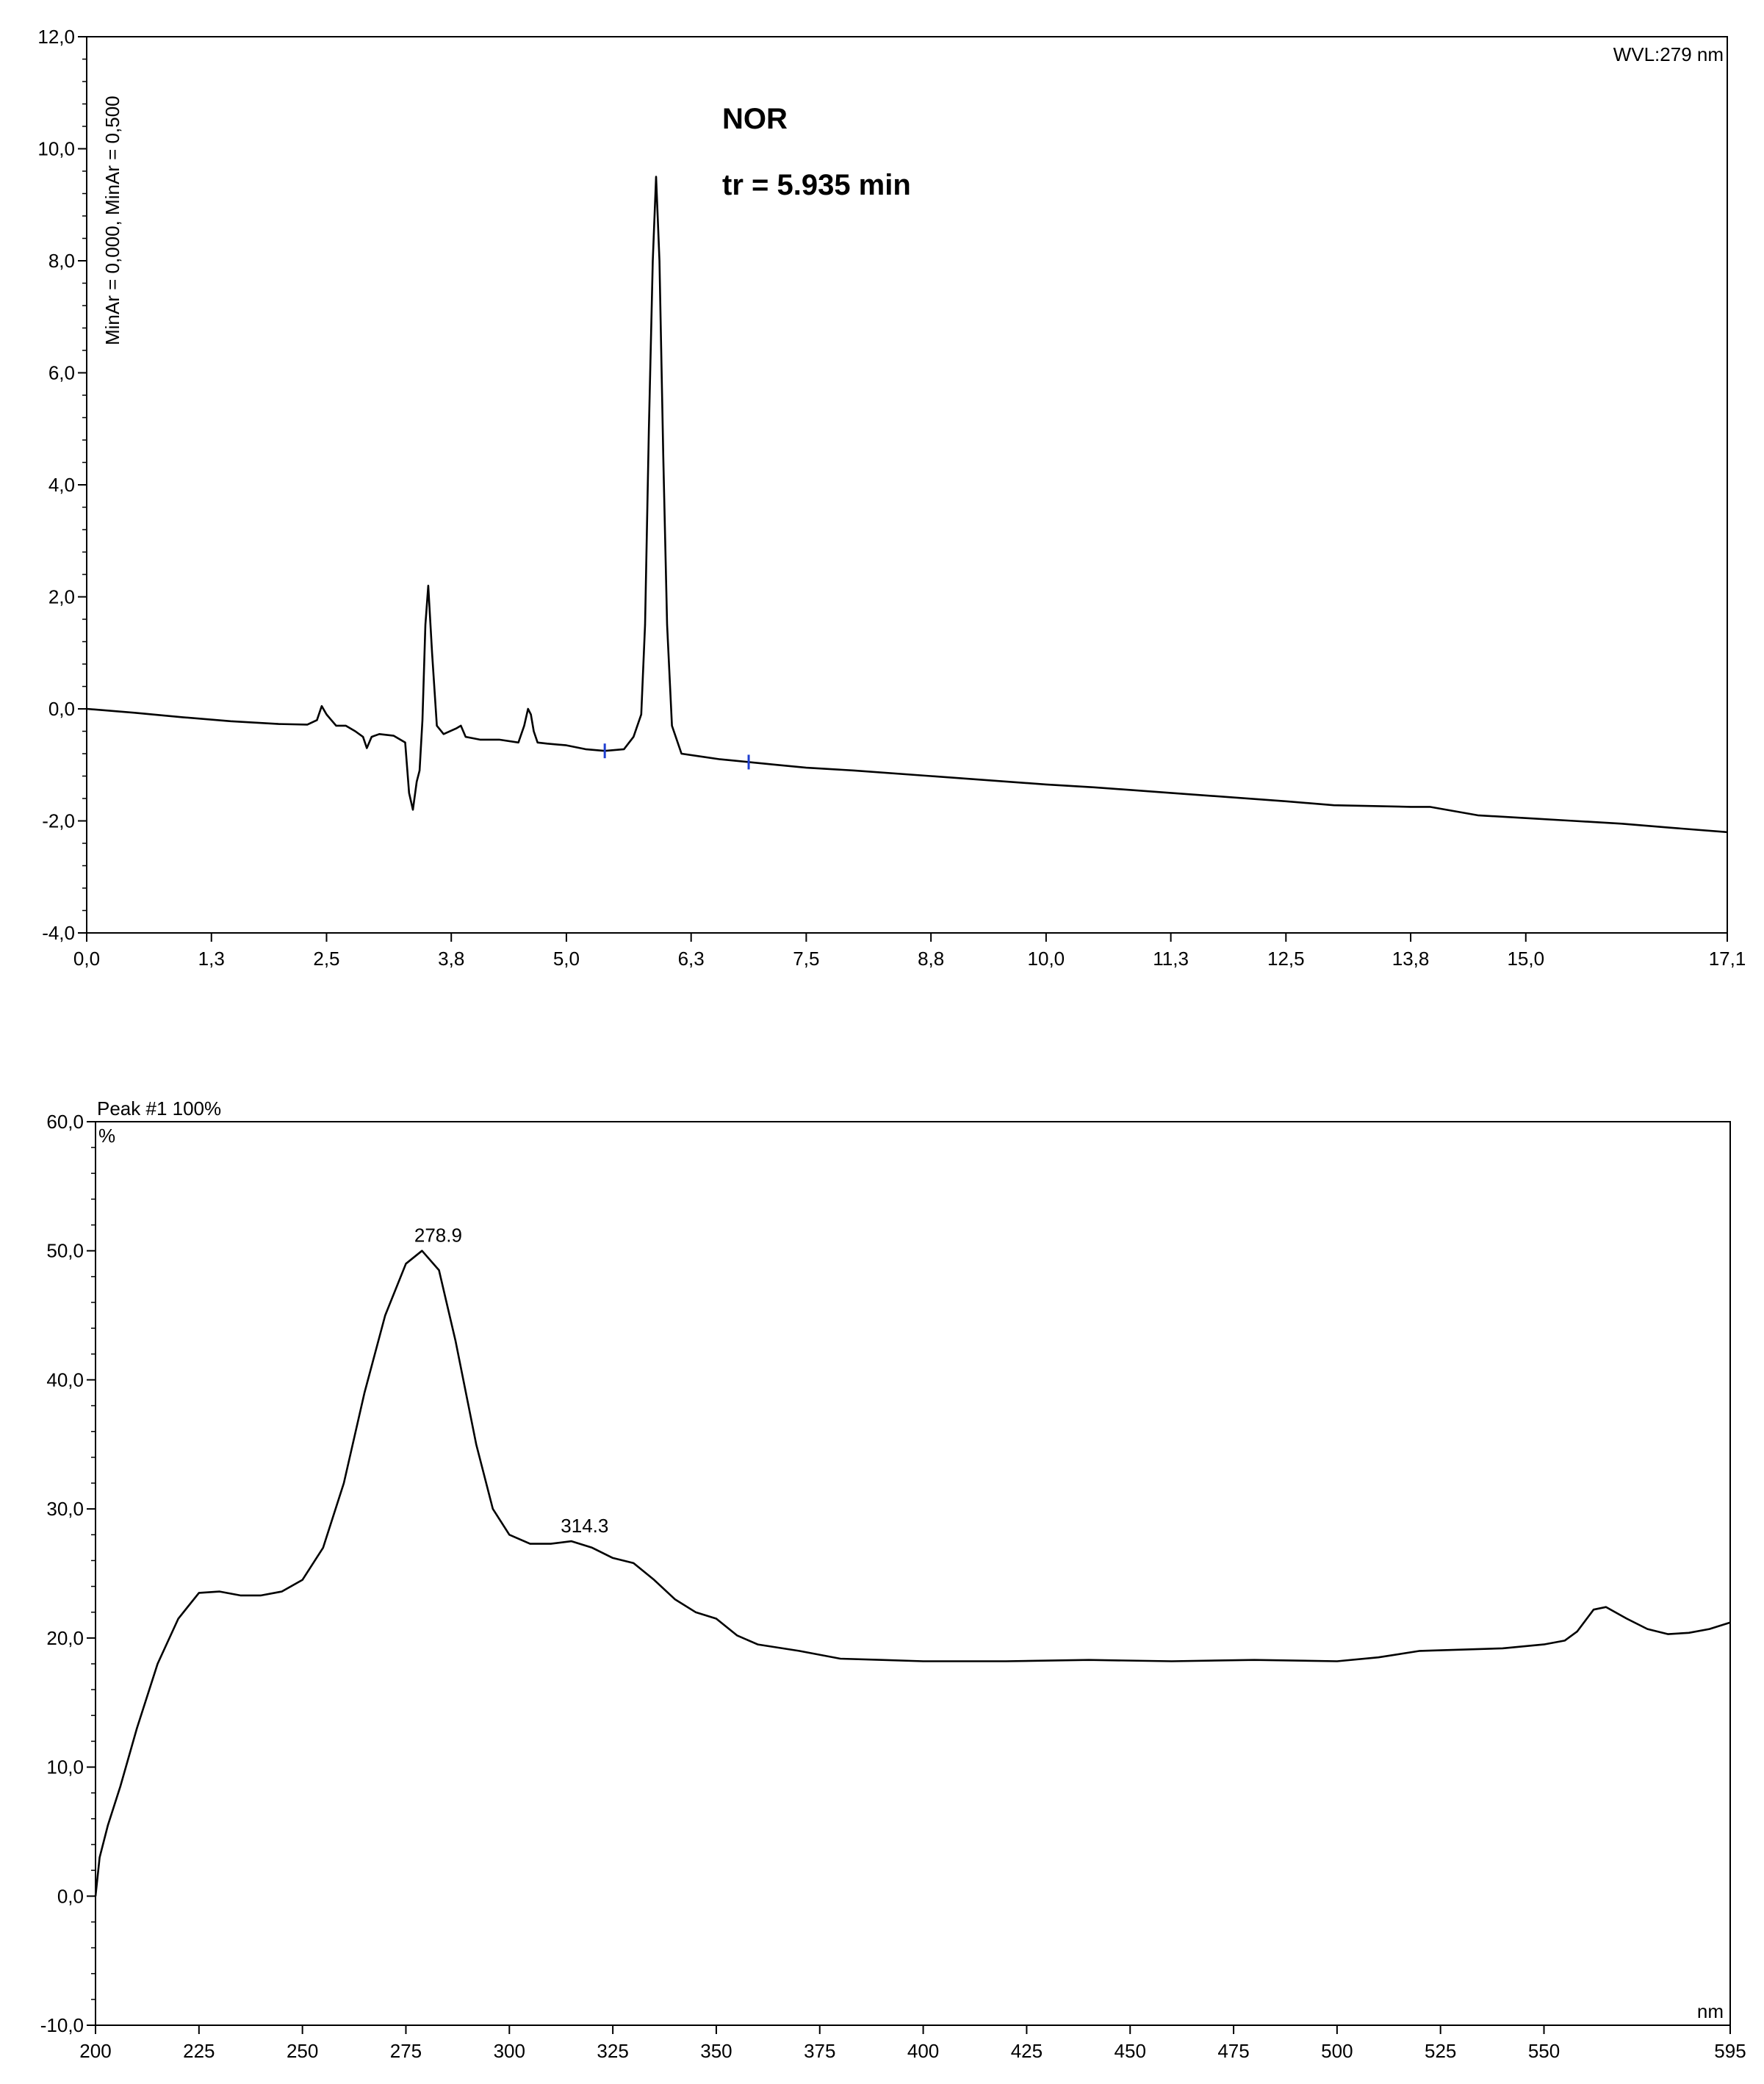 This screenshot has width=1764, height=2084. What do you see at coordinates (303, 2051) in the screenshot?
I see `x-tick-label: 250` at bounding box center [303, 2051].